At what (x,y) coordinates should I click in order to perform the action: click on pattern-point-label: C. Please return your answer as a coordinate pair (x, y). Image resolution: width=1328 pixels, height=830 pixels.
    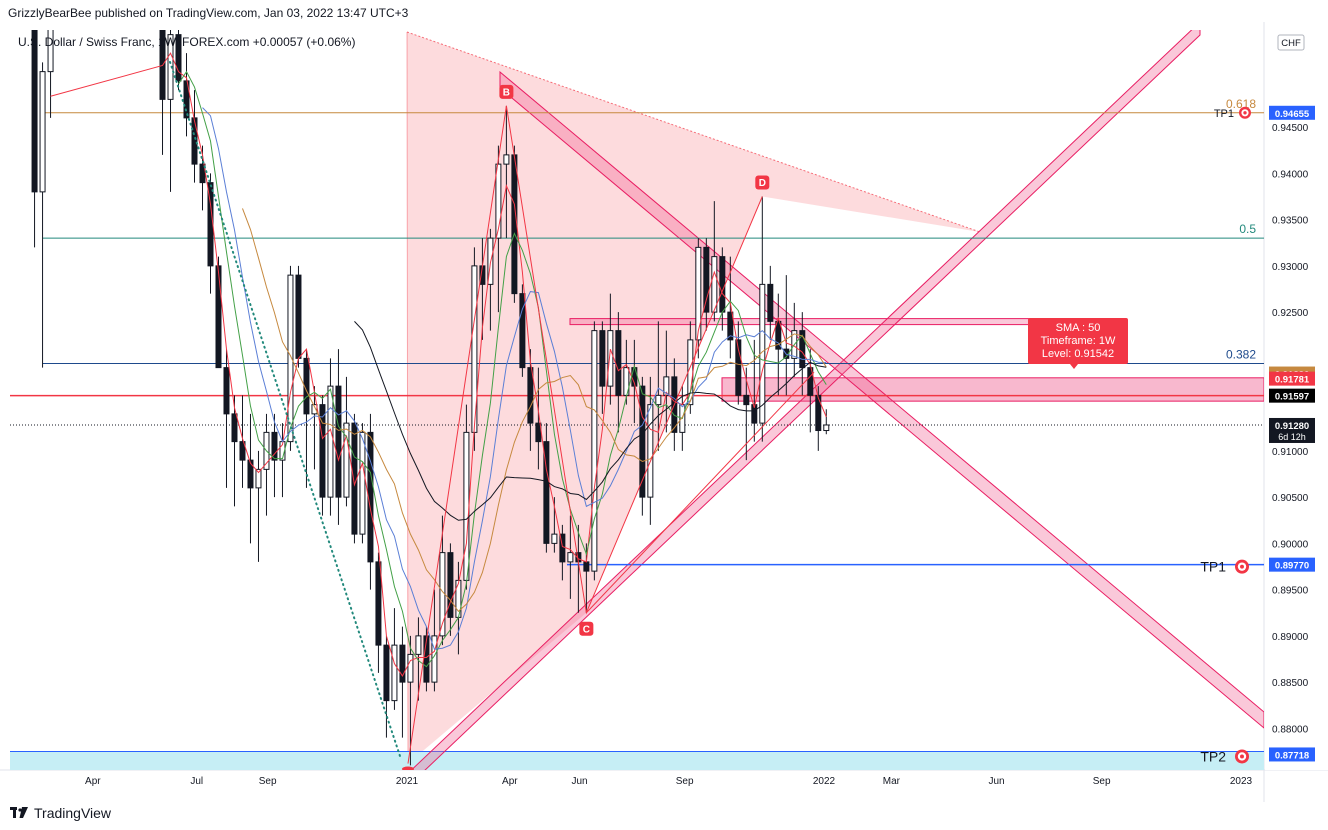
    Looking at the image, I should click on (586, 629).